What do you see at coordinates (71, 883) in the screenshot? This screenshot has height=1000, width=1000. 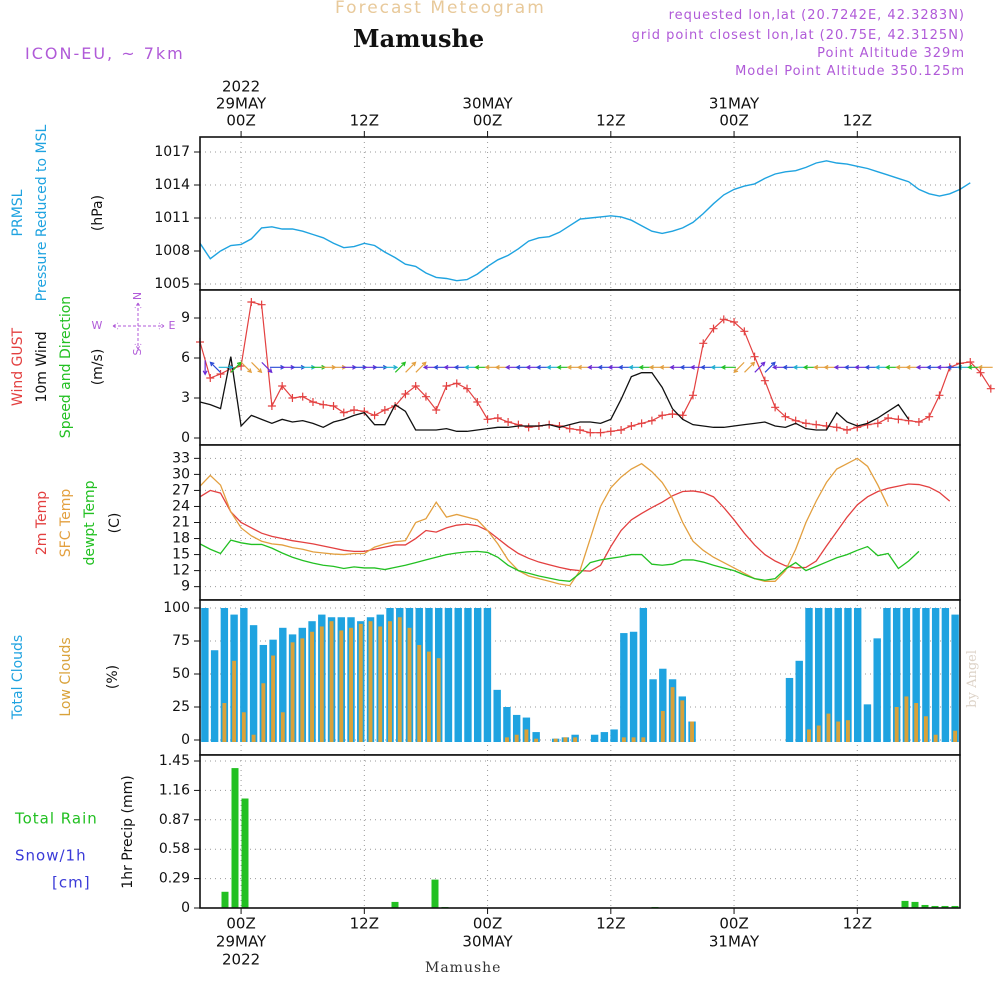 I see `snow-unit-label: [cm]` at bounding box center [71, 883].